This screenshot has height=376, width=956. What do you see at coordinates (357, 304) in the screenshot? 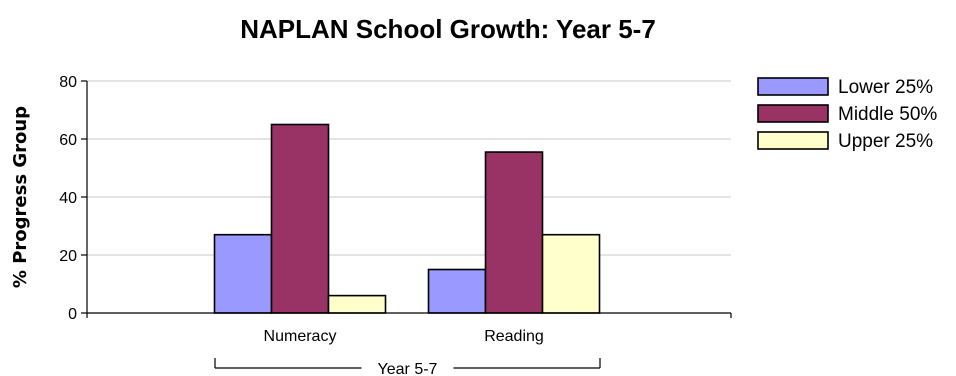
I see `bar-upper-25--numeracy` at bounding box center [357, 304].